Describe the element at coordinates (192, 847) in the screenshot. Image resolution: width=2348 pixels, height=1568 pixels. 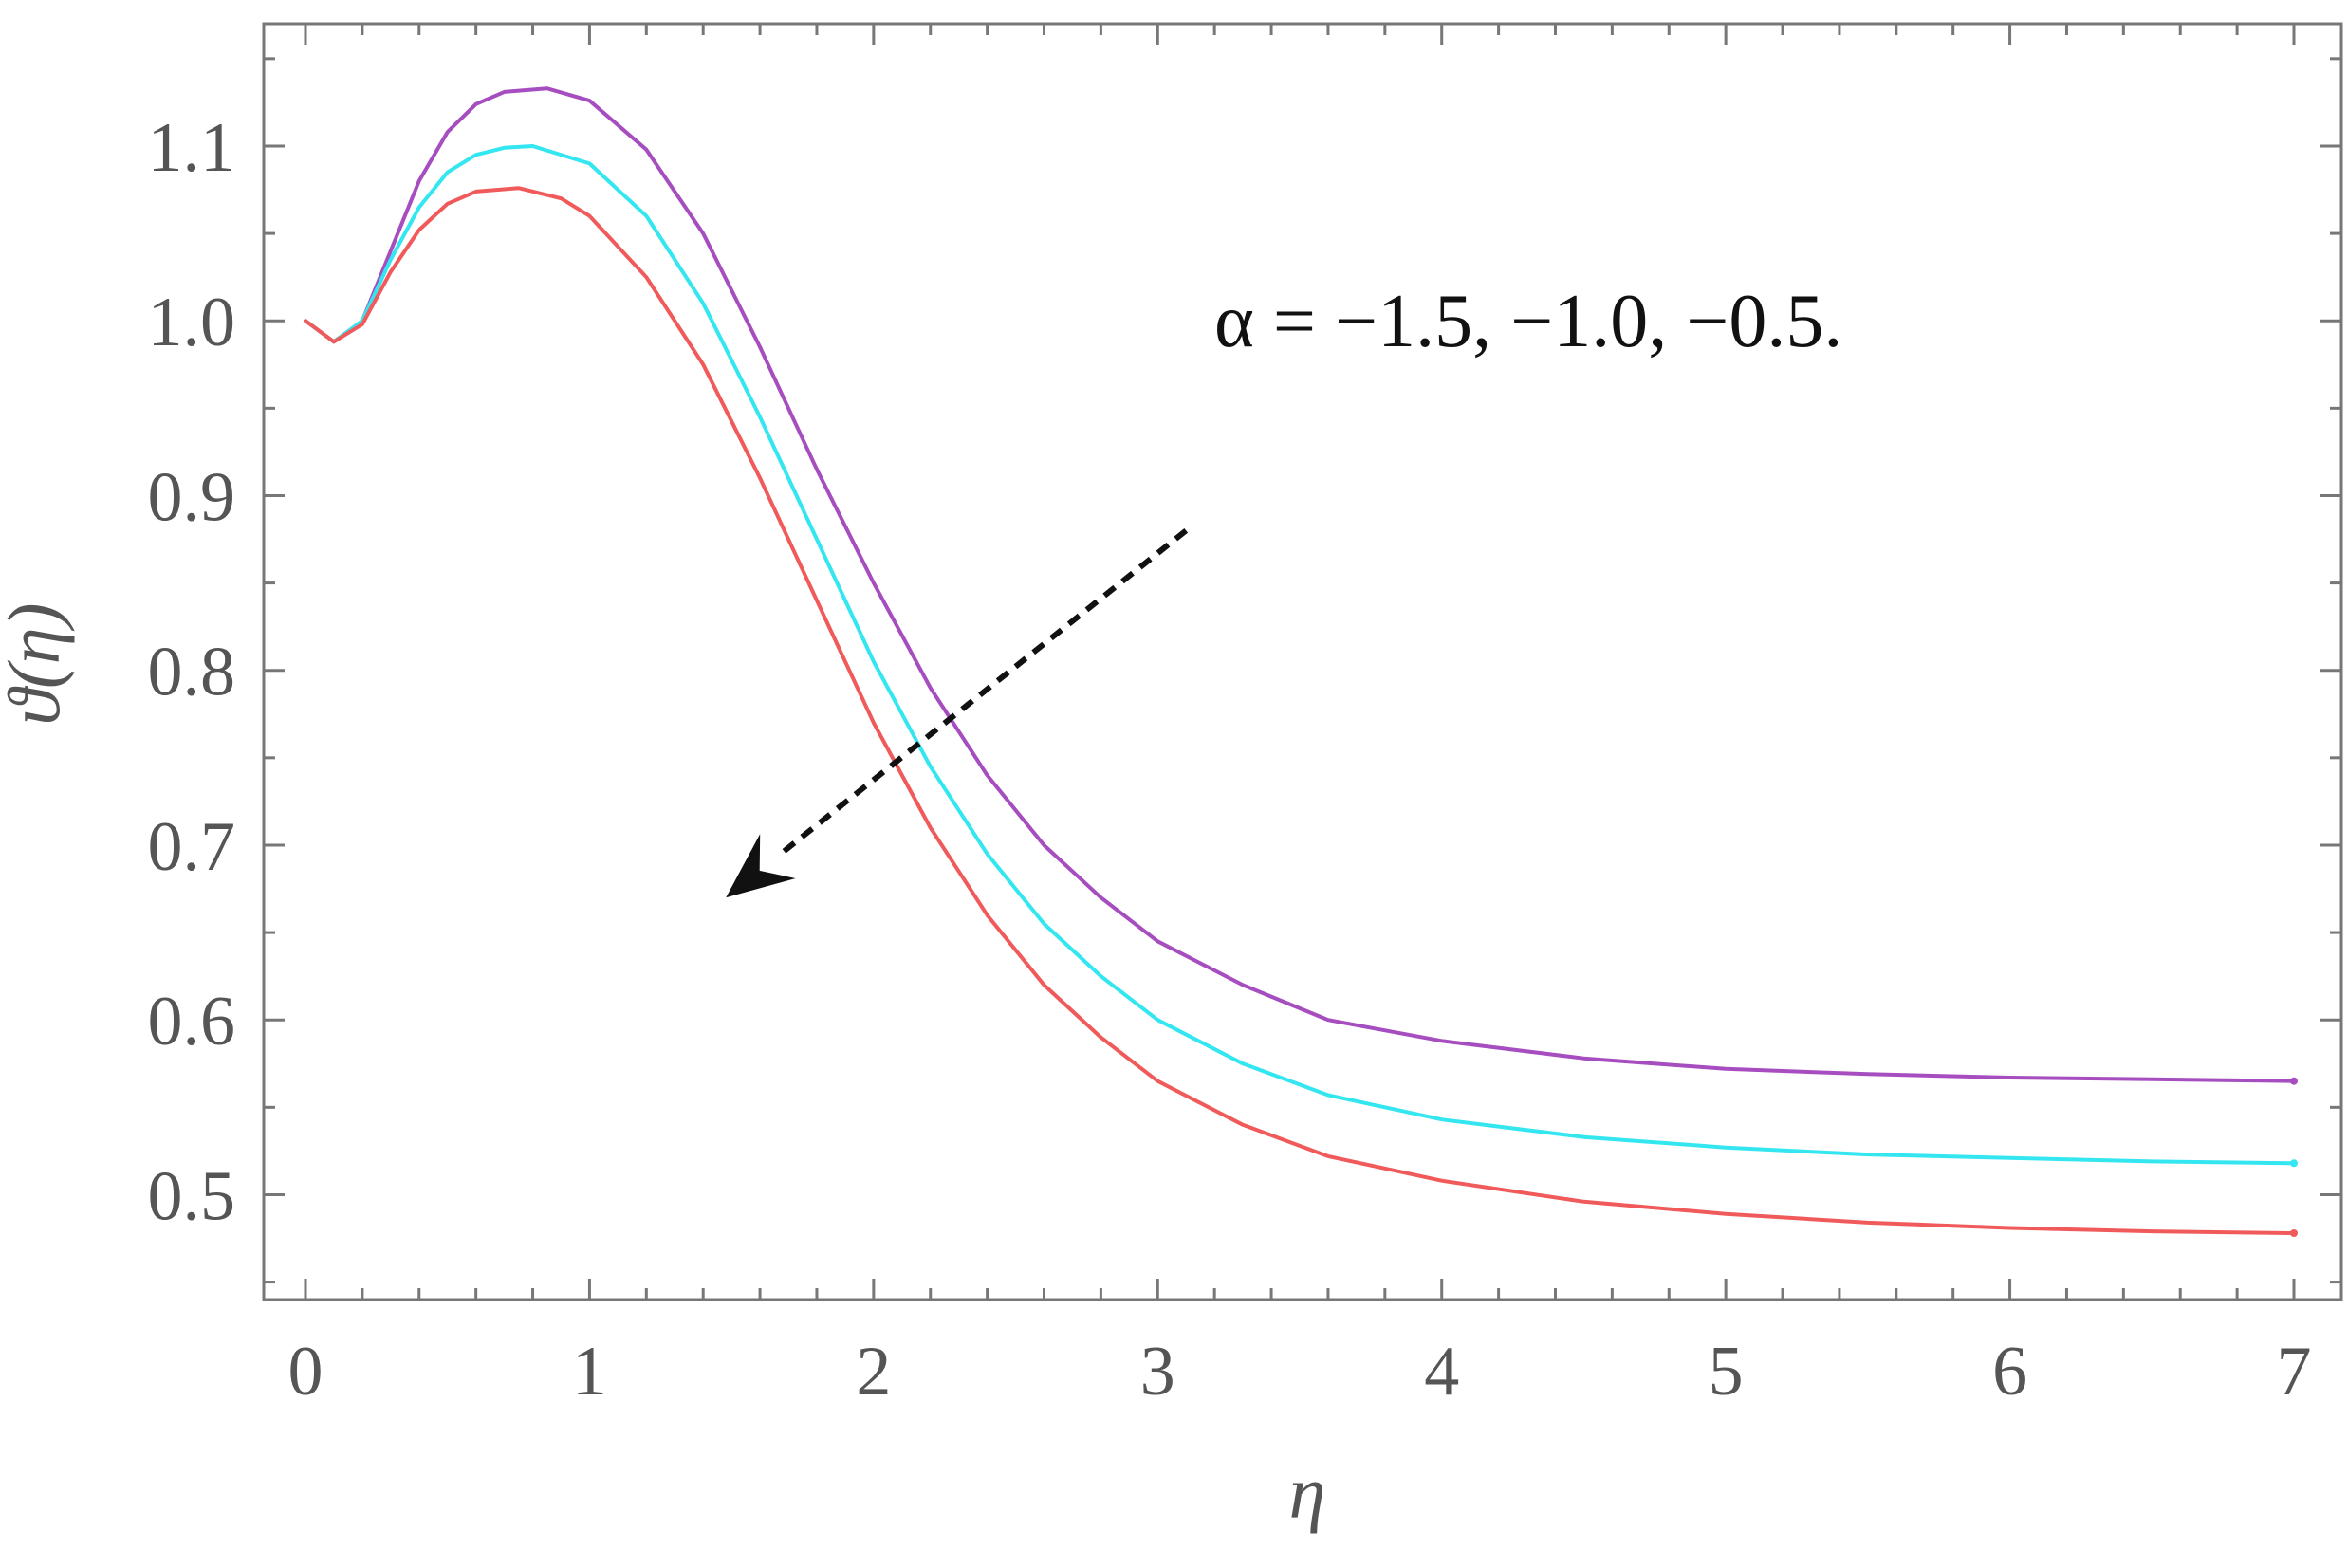
I see `y-tick-label: 0.7` at that location.